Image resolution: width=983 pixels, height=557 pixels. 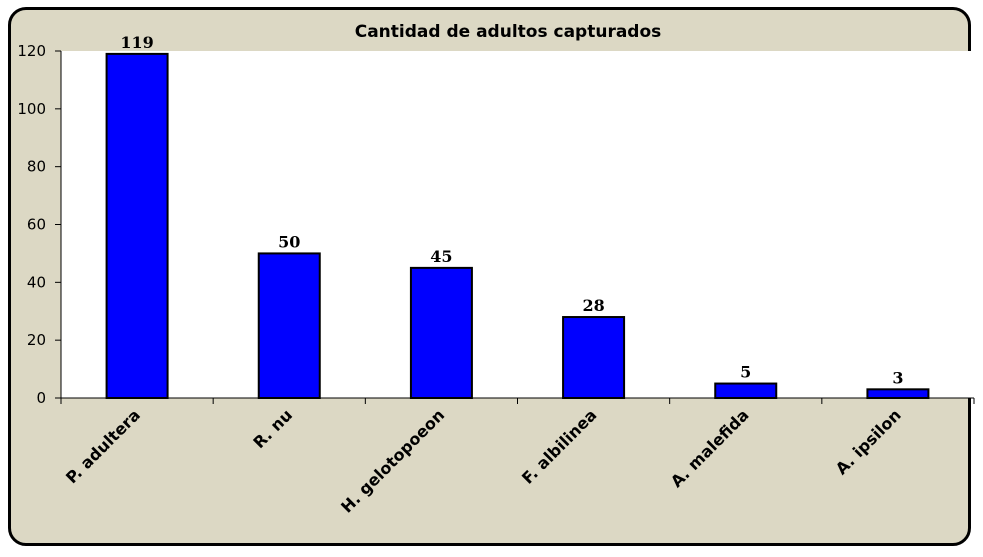 I want to click on y-axis: 0 20 40 60 80 100 120, so click(x=39, y=224).